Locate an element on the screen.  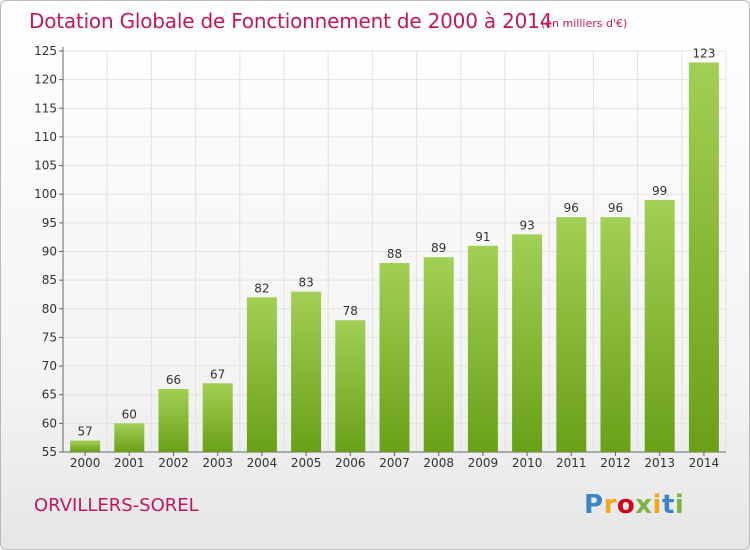
data-label: 66 is located at coordinates (173, 380).